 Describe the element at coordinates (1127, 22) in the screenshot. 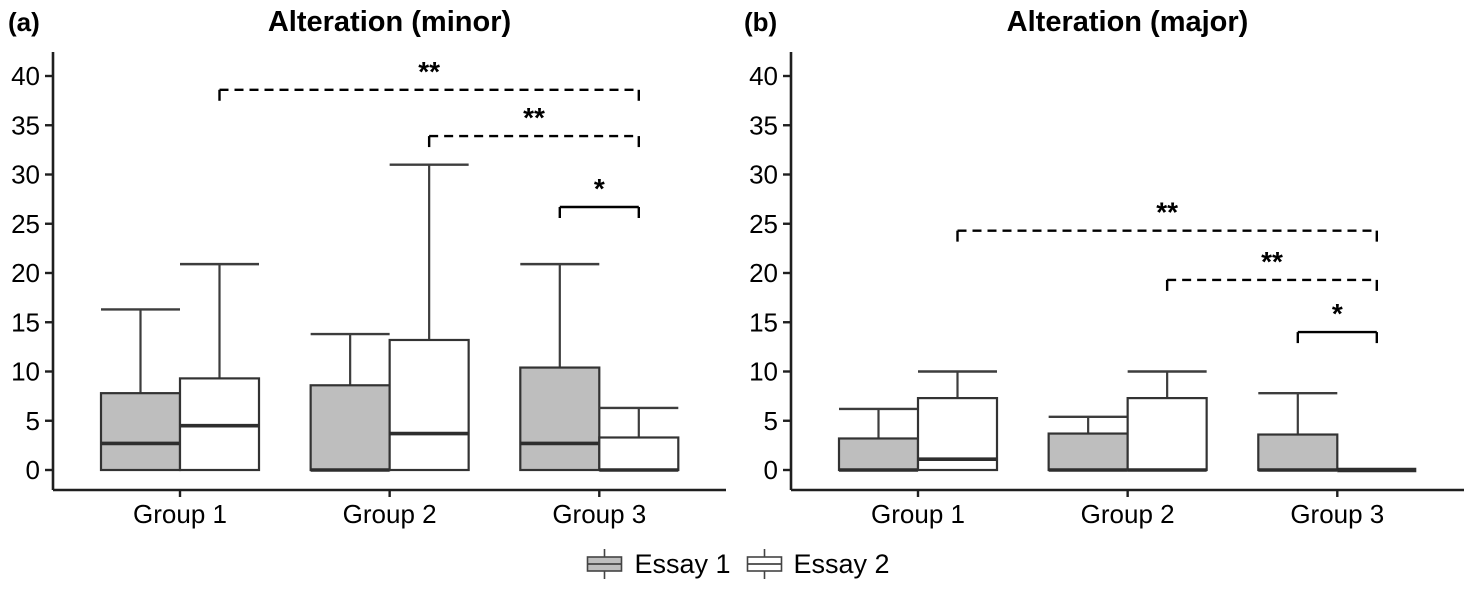

I see `panel-b-title: Alteration (major)` at that location.